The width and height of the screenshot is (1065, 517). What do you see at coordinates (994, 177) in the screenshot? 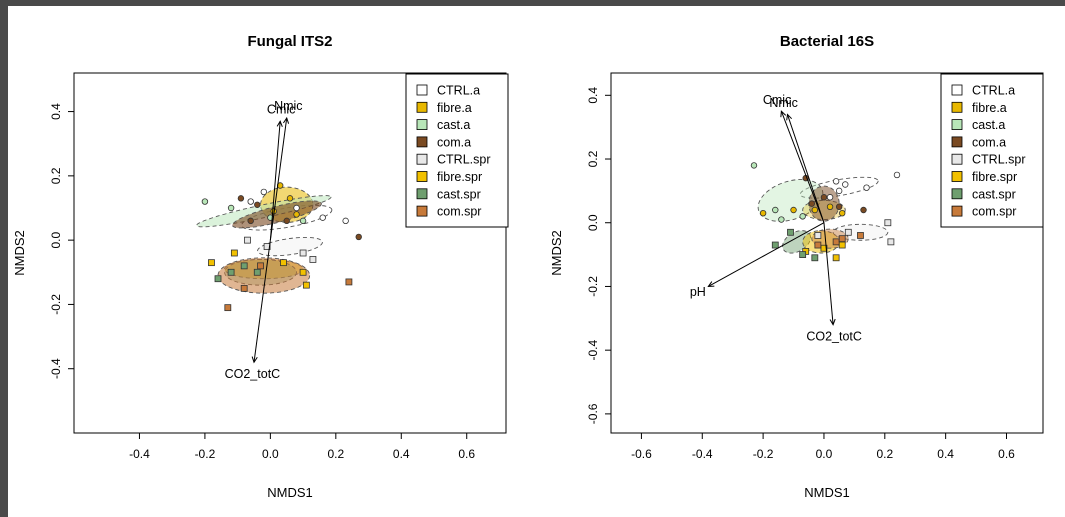
I see `legend-label: fibre.spr` at bounding box center [994, 177].